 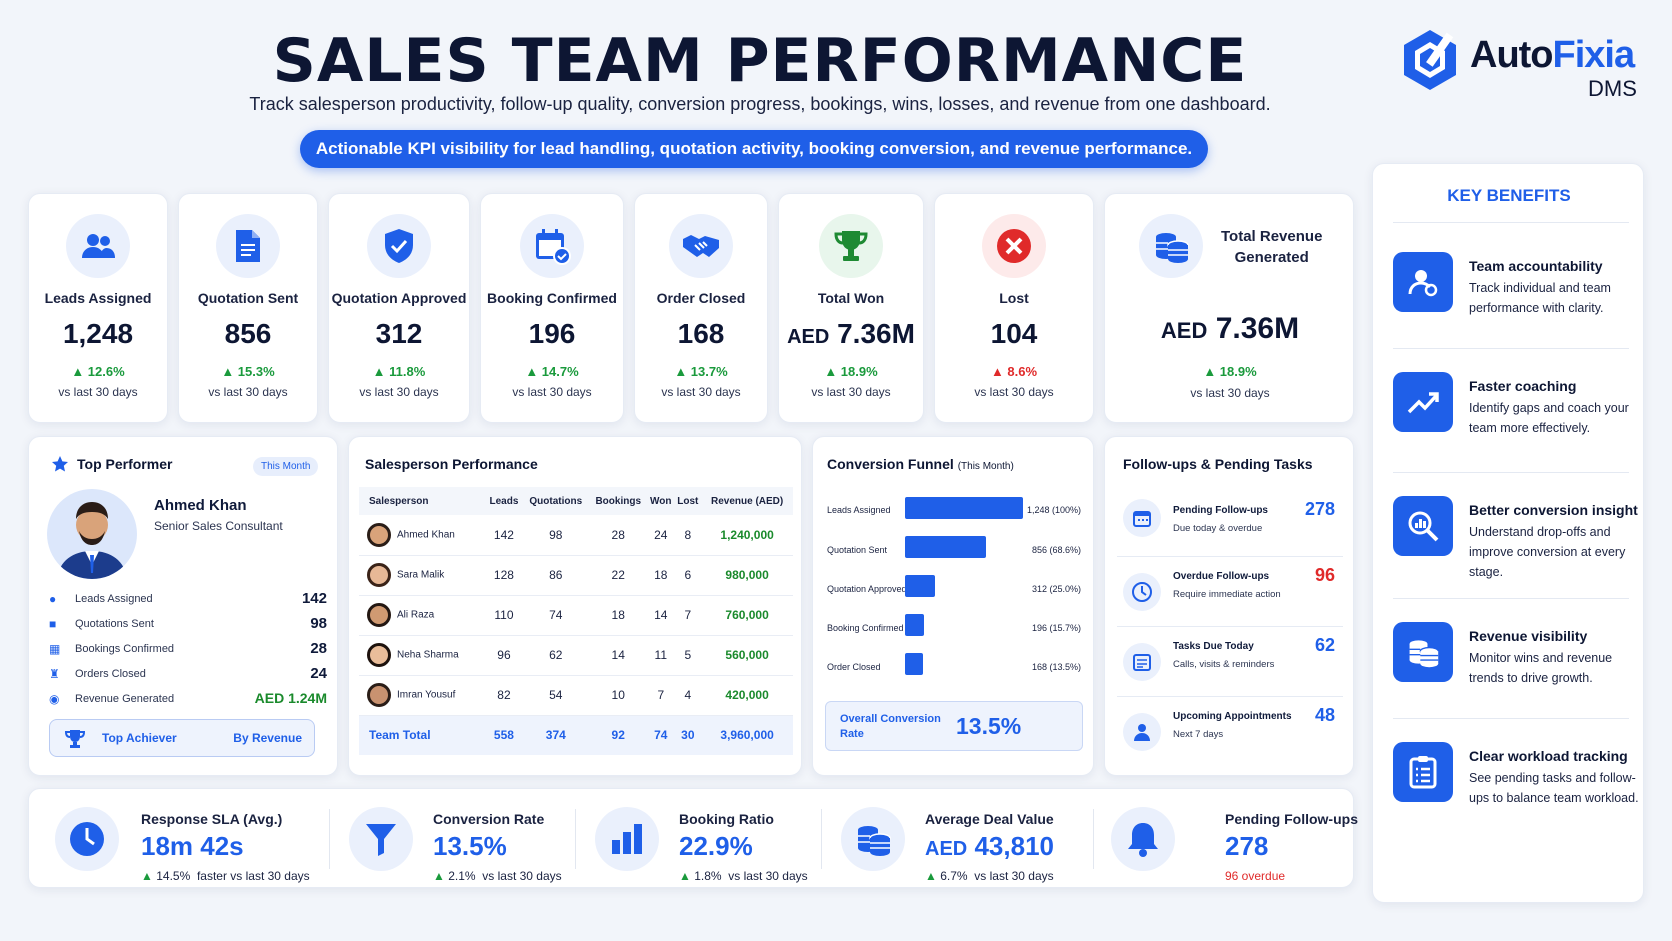 What do you see at coordinates (865, 628) in the screenshot?
I see `funnel-stage-label: Booking Confirmed` at bounding box center [865, 628].